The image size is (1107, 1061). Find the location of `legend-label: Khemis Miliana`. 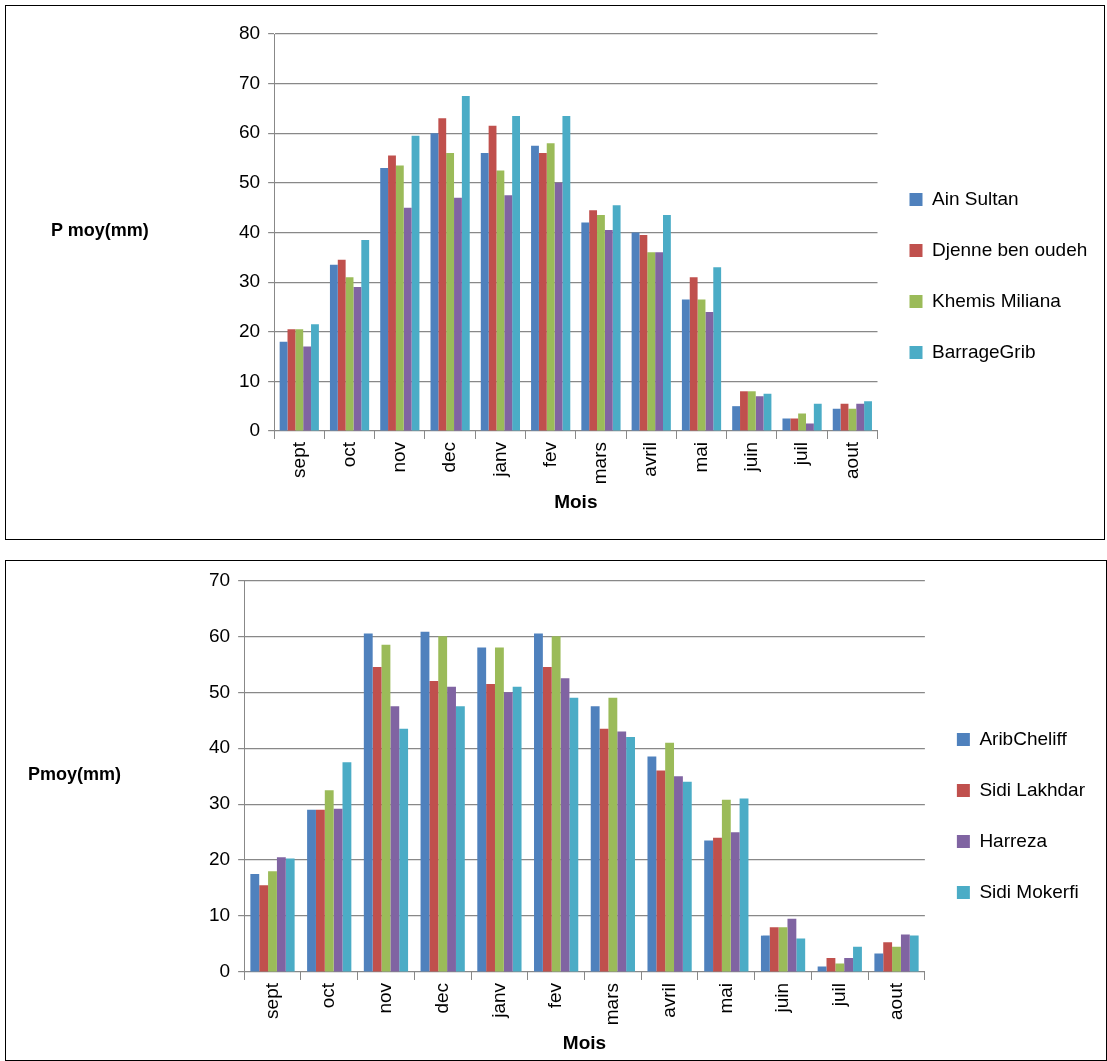

legend-label: Khemis Miliana is located at coordinates (997, 300).